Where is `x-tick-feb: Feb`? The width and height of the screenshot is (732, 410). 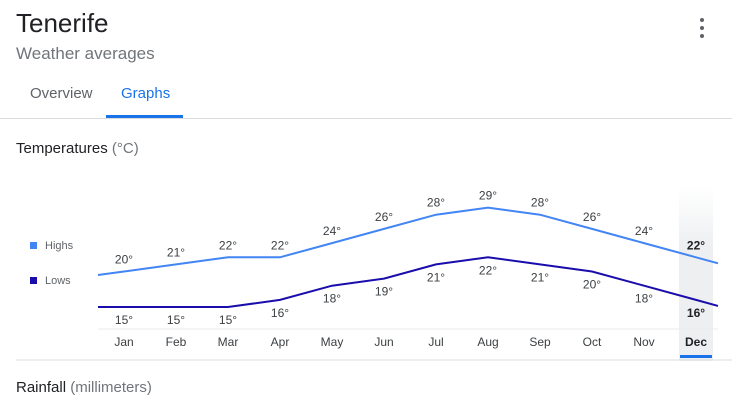 x-tick-feb: Feb is located at coordinates (176, 342).